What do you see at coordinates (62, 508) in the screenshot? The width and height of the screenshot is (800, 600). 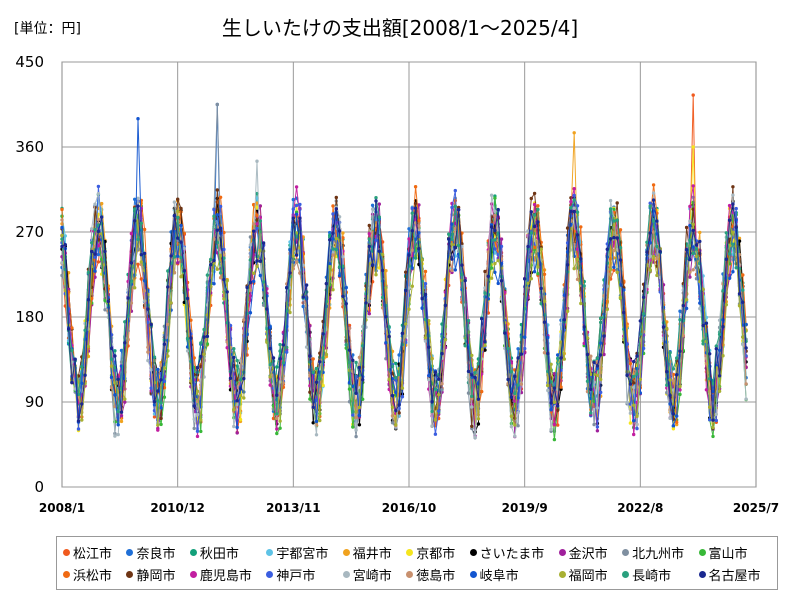 I see `x-tick-label: 2008/1` at bounding box center [62, 508].